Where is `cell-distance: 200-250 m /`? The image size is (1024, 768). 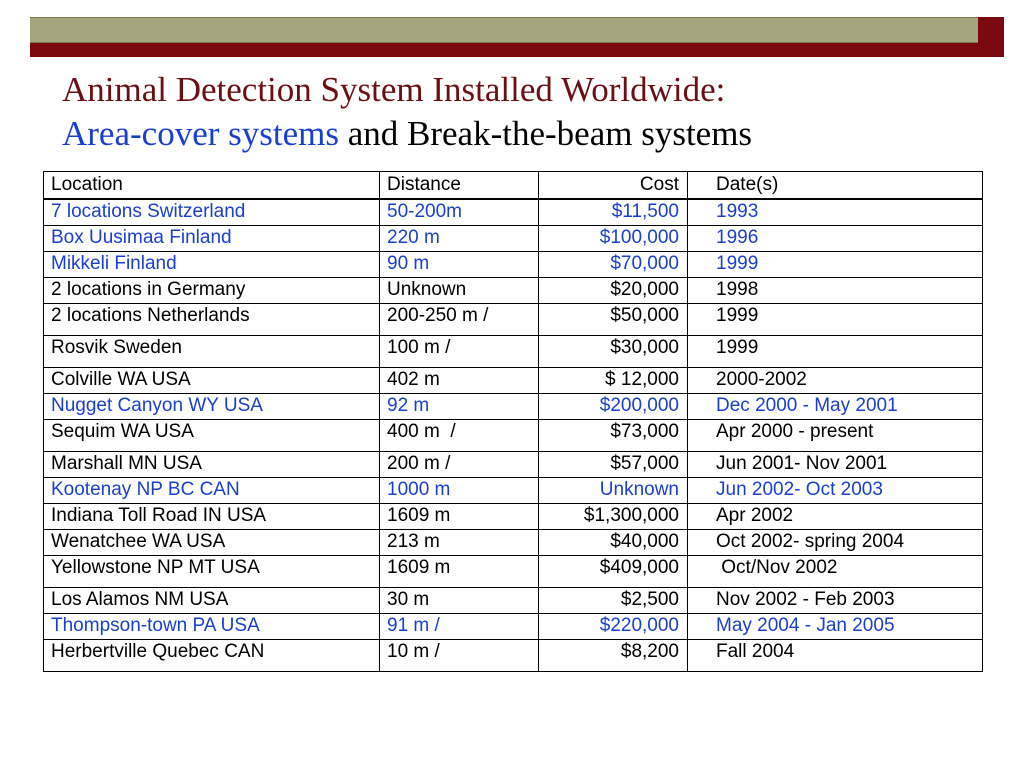 cell-distance: 200-250 m / is located at coordinates (459, 319).